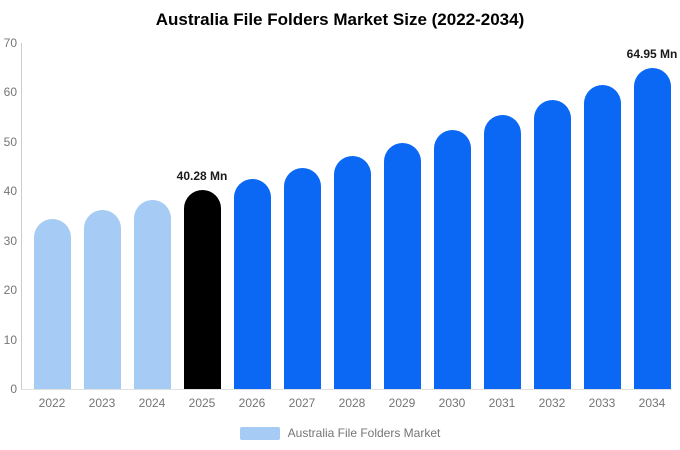 The height and width of the screenshot is (450, 680). Describe the element at coordinates (352, 403) in the screenshot. I see `x-label-2028: 2028` at that location.